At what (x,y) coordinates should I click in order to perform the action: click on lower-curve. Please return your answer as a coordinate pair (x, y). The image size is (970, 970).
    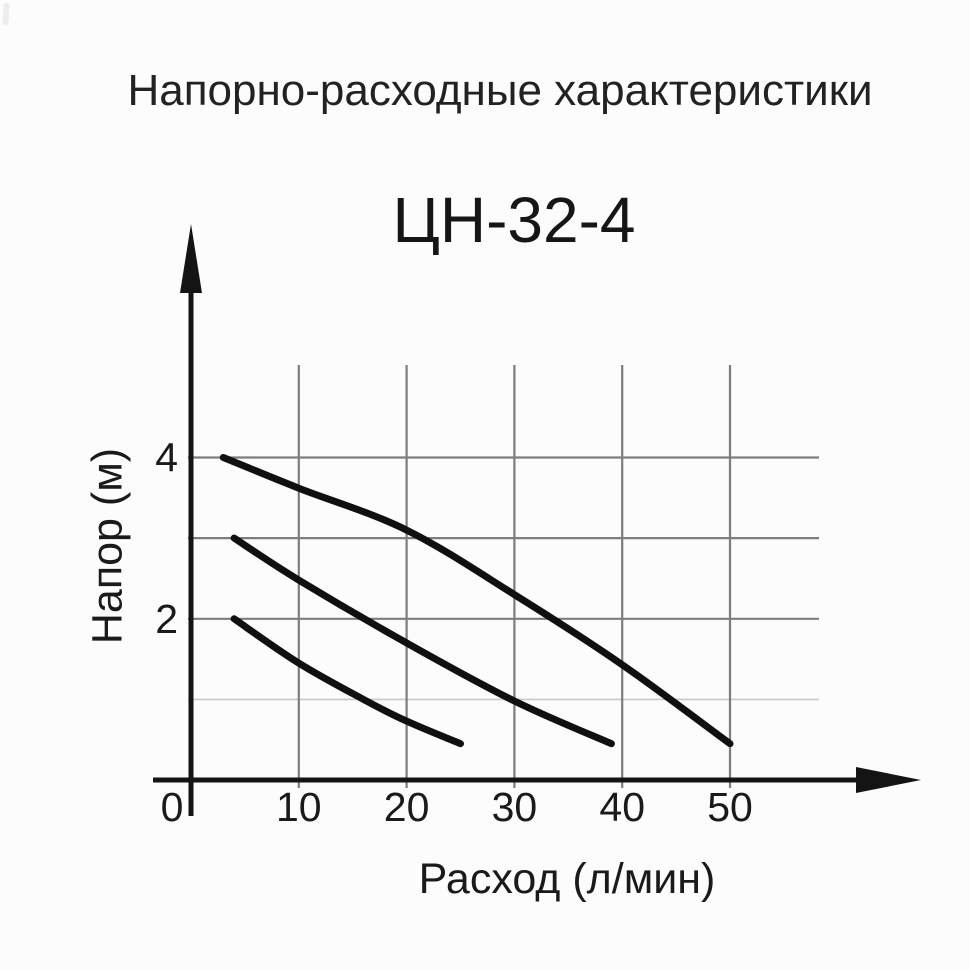
    Looking at the image, I should click on (347, 681).